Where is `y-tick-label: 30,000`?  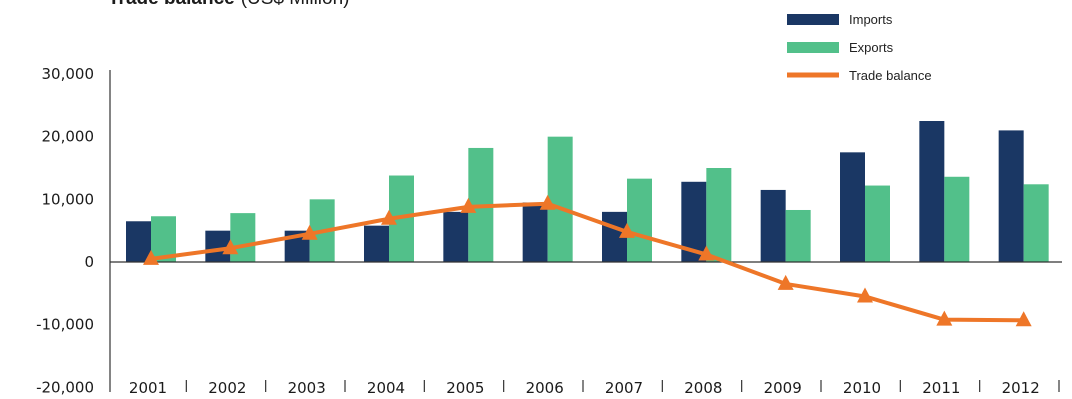 y-tick-label: 30,000 is located at coordinates (68, 74).